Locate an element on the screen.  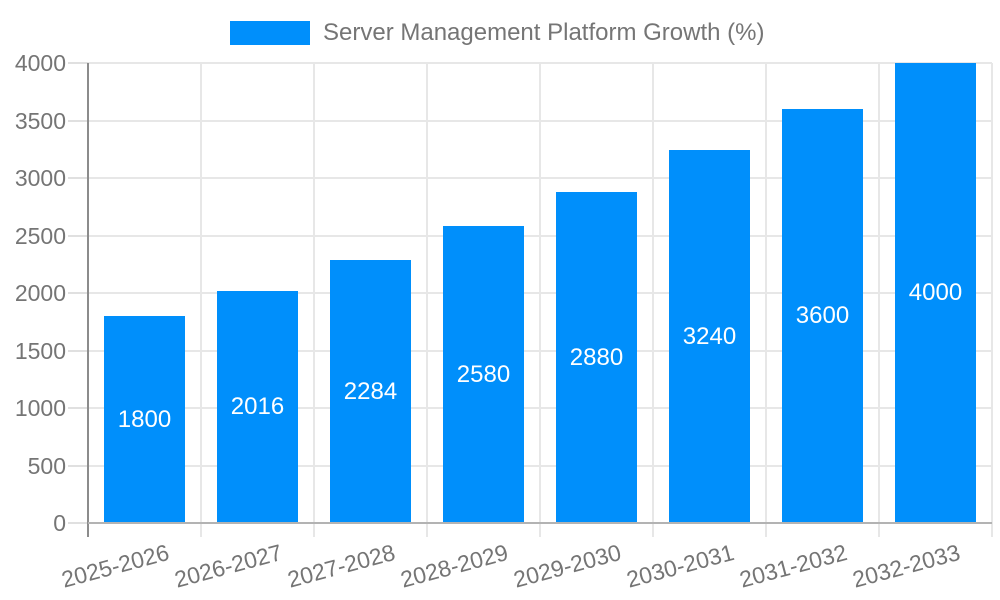
bar-value-label: 4000 is located at coordinates (935, 292).